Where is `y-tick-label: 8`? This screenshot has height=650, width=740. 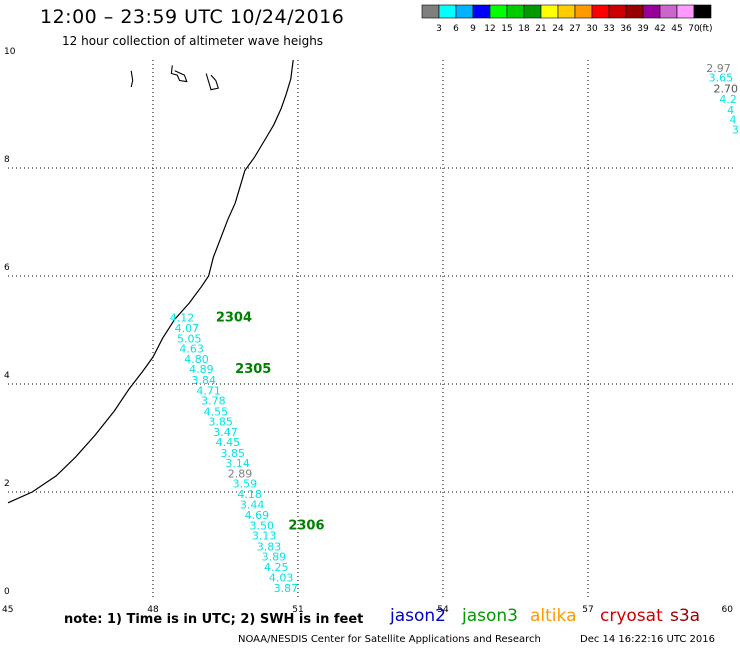 y-tick-label: 8 is located at coordinates (7, 160).